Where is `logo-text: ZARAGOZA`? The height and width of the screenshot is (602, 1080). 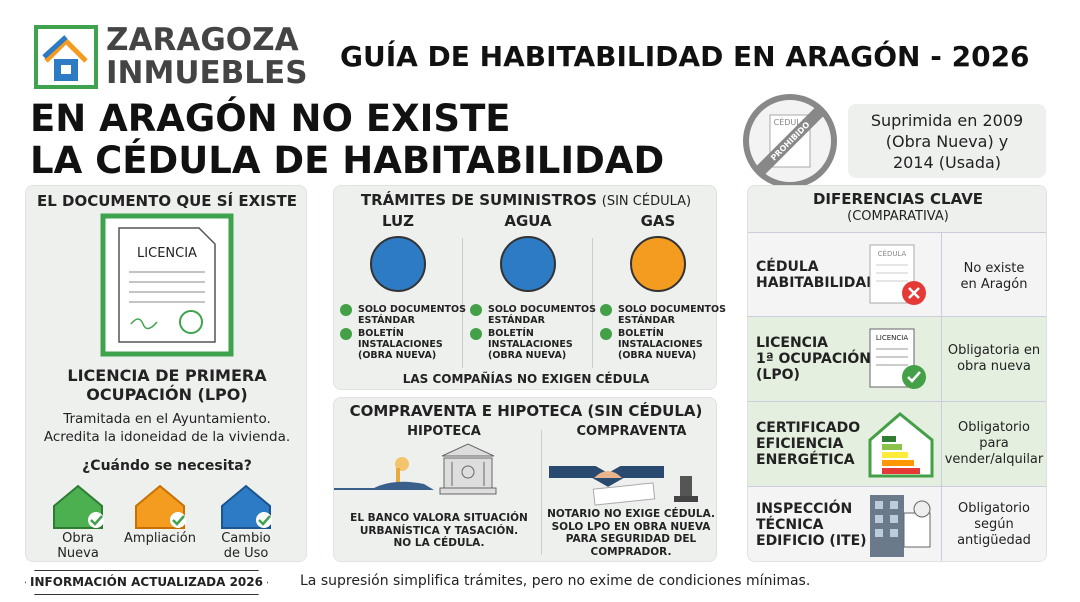 logo-text: ZARAGOZA is located at coordinates (202, 40).